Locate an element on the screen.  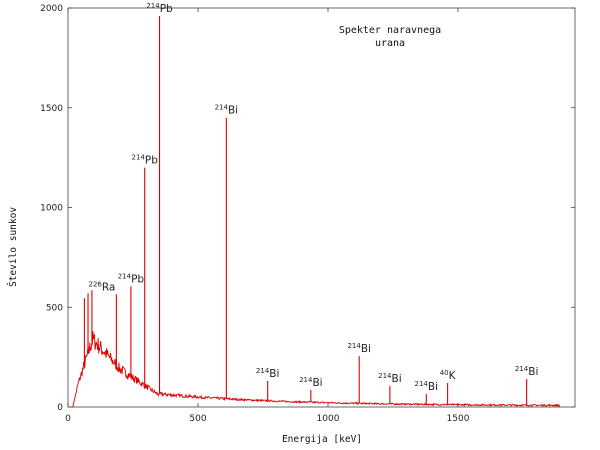
y-tick-label: 500 is located at coordinates (54, 308).